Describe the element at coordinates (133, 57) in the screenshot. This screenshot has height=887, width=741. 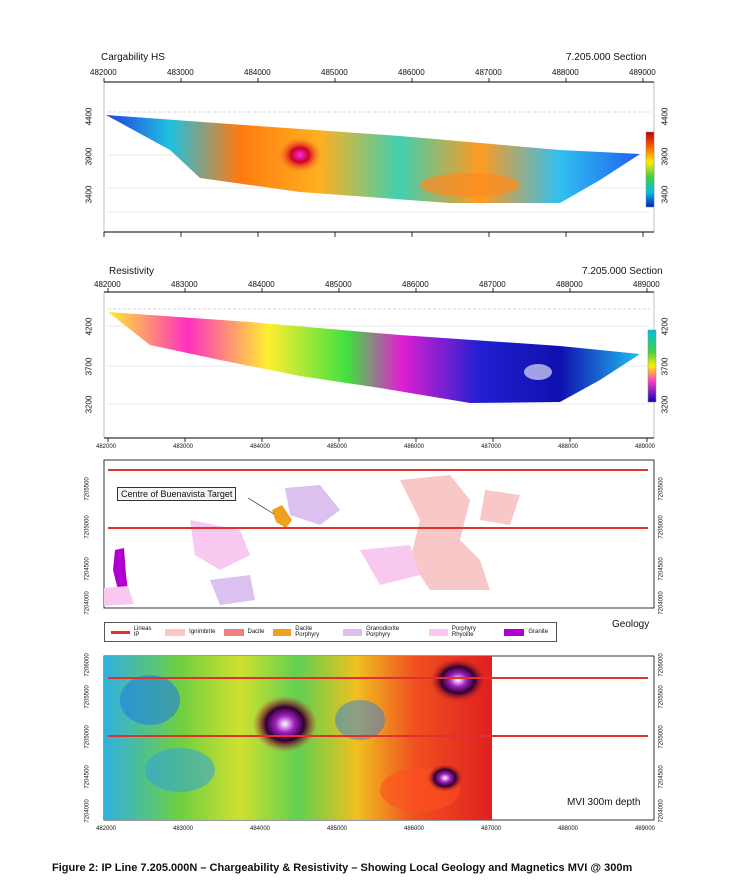
I see `chargeability-title: Cargability HS` at that location.